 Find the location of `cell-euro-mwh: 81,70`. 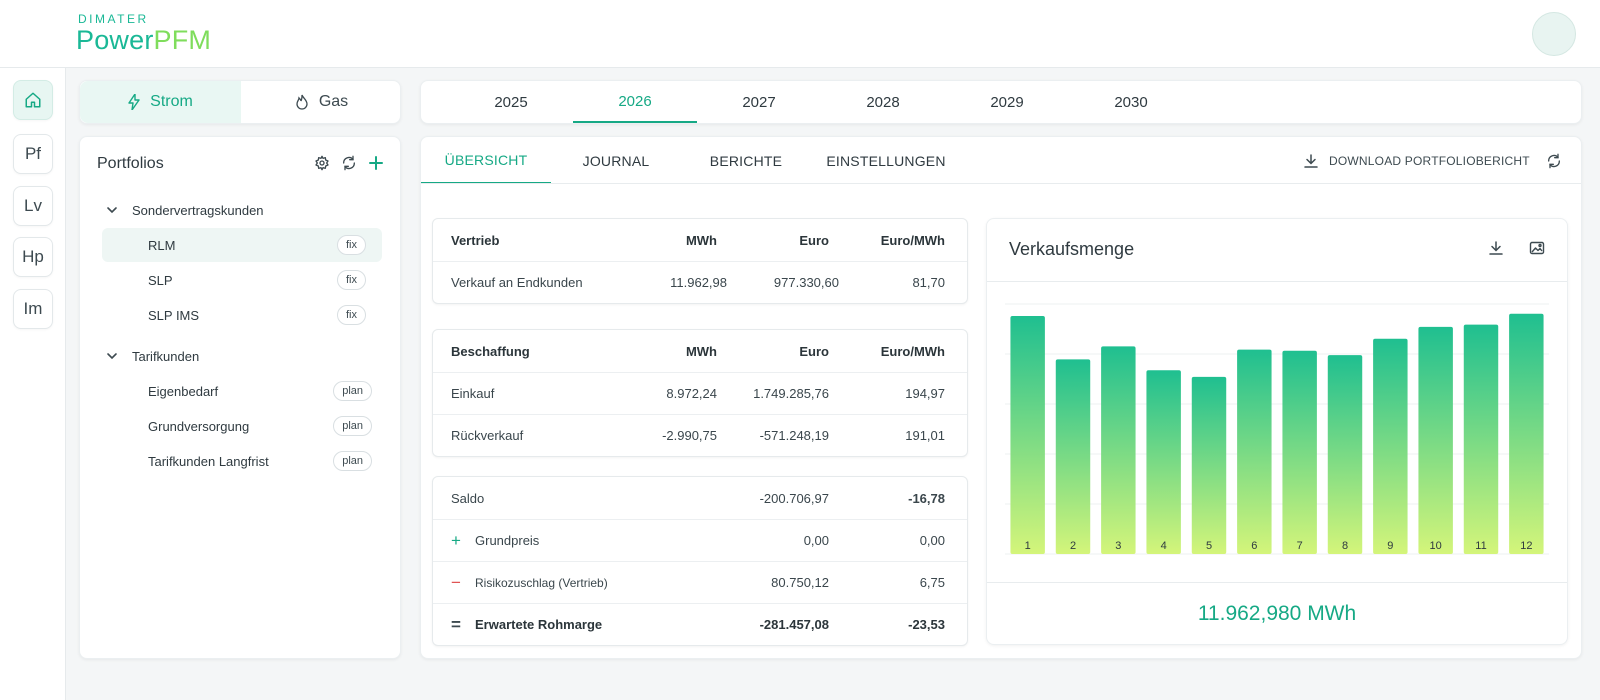

cell-euro-mwh: 81,70 is located at coordinates (928, 282).